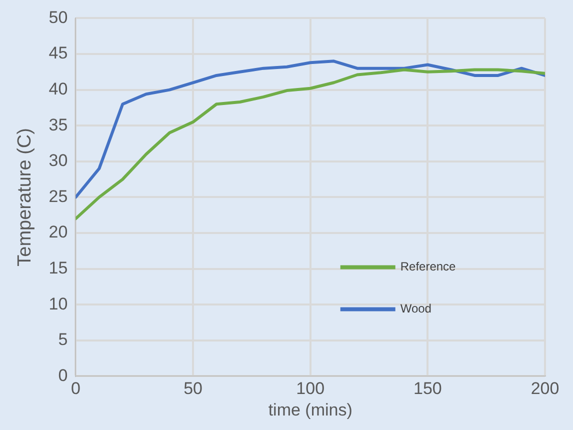  I want to click on y-tick-label: 50, so click(58, 17).